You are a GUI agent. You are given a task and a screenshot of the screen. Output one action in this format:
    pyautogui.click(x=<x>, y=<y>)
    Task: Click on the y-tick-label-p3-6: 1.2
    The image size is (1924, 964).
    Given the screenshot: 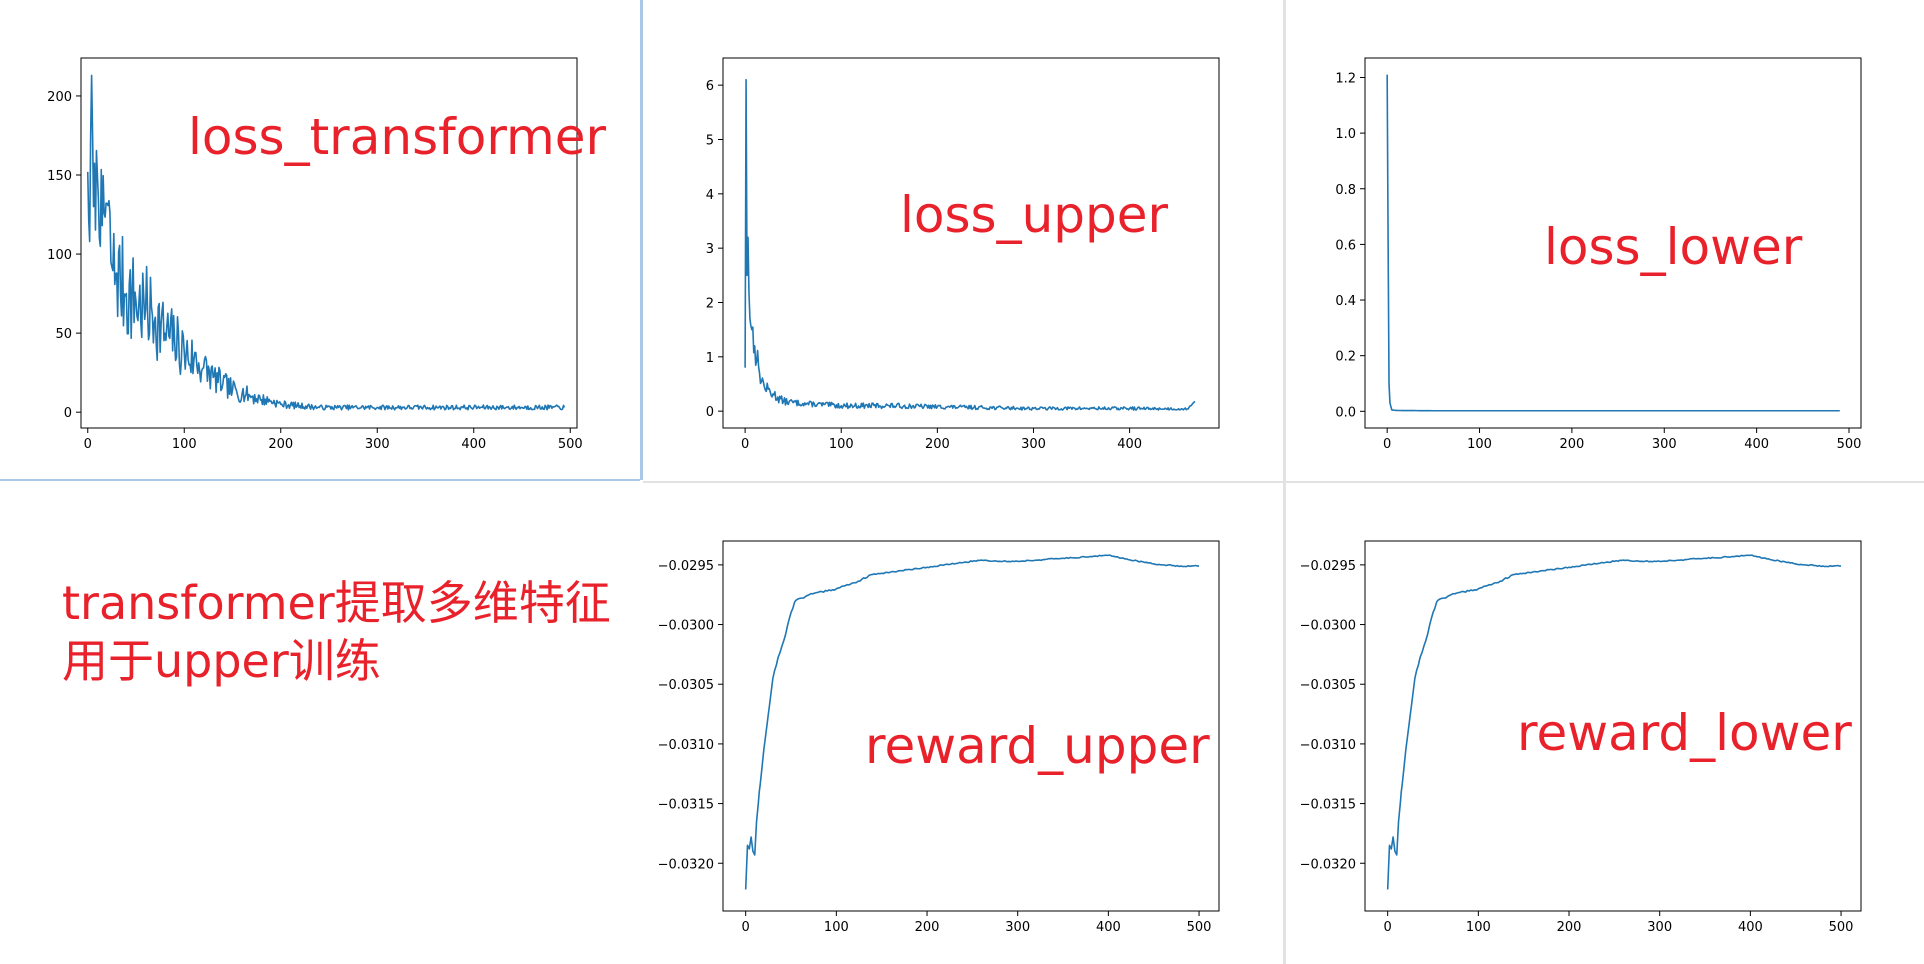 What is the action you would take?
    pyautogui.click(x=1345, y=78)
    